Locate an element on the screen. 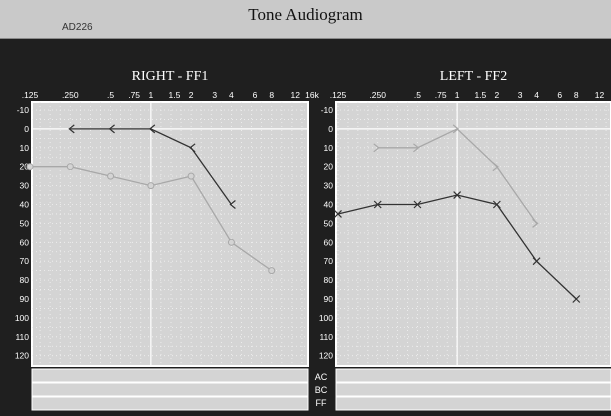 Image resolution: width=611 pixels, height=416 pixels. panel-title: LEFT - FF2 is located at coordinates (473, 76).